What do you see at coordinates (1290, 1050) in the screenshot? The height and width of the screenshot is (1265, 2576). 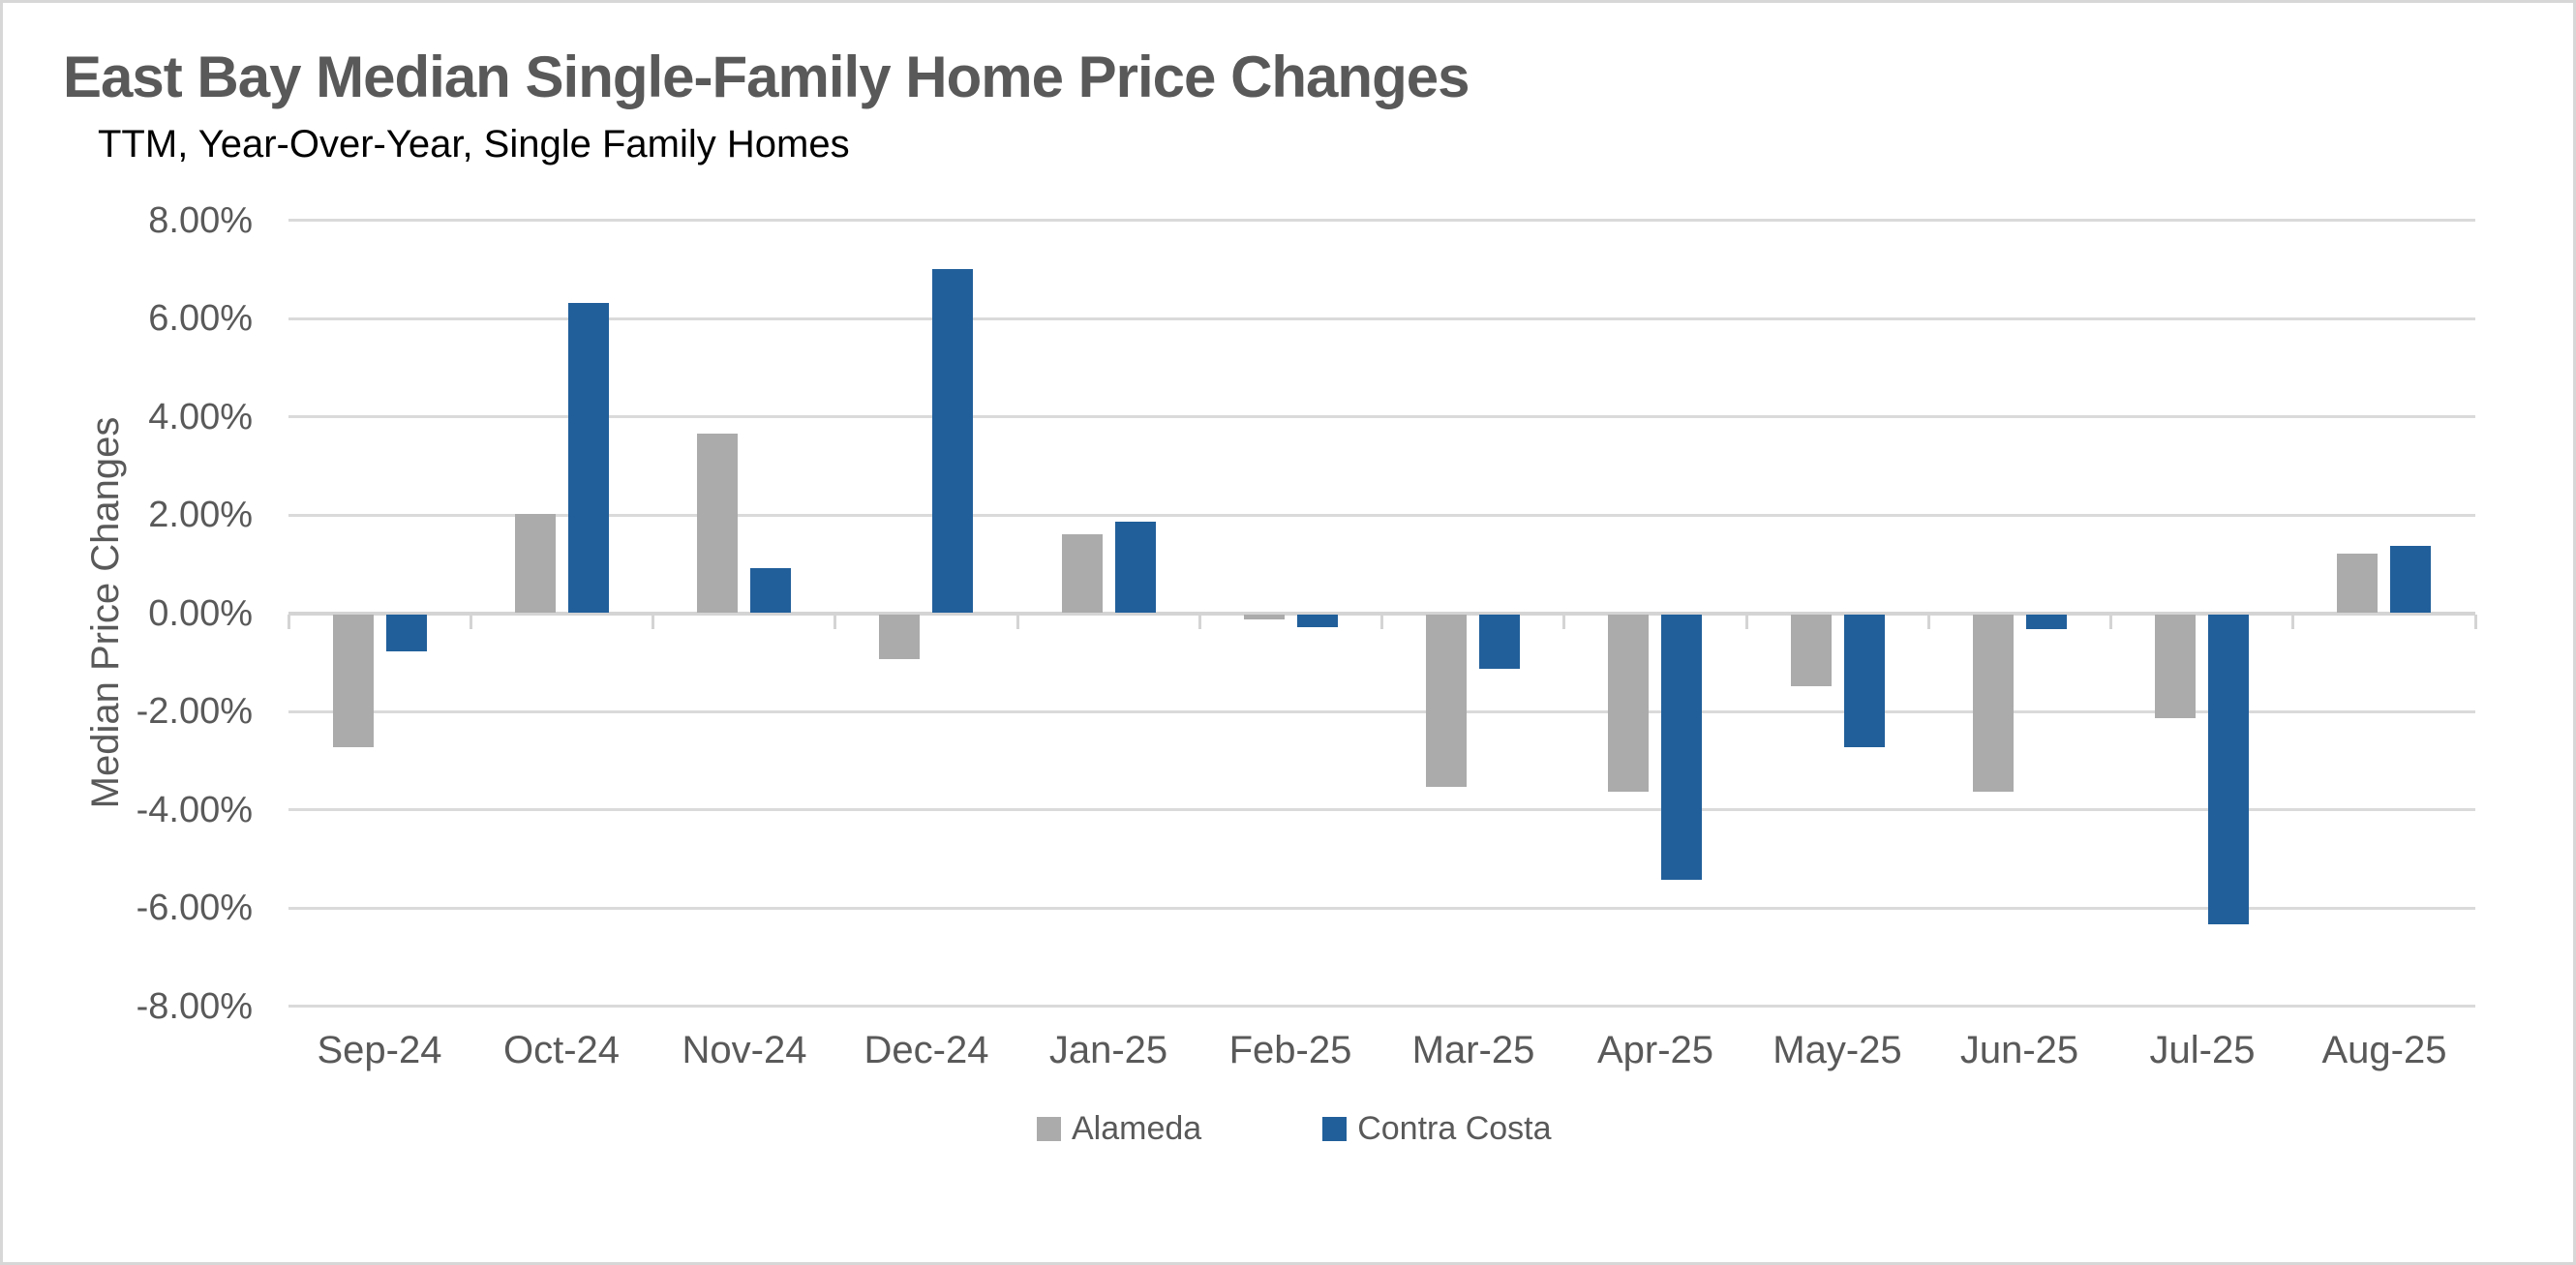 I see `x-axis-label: Feb-25` at bounding box center [1290, 1050].